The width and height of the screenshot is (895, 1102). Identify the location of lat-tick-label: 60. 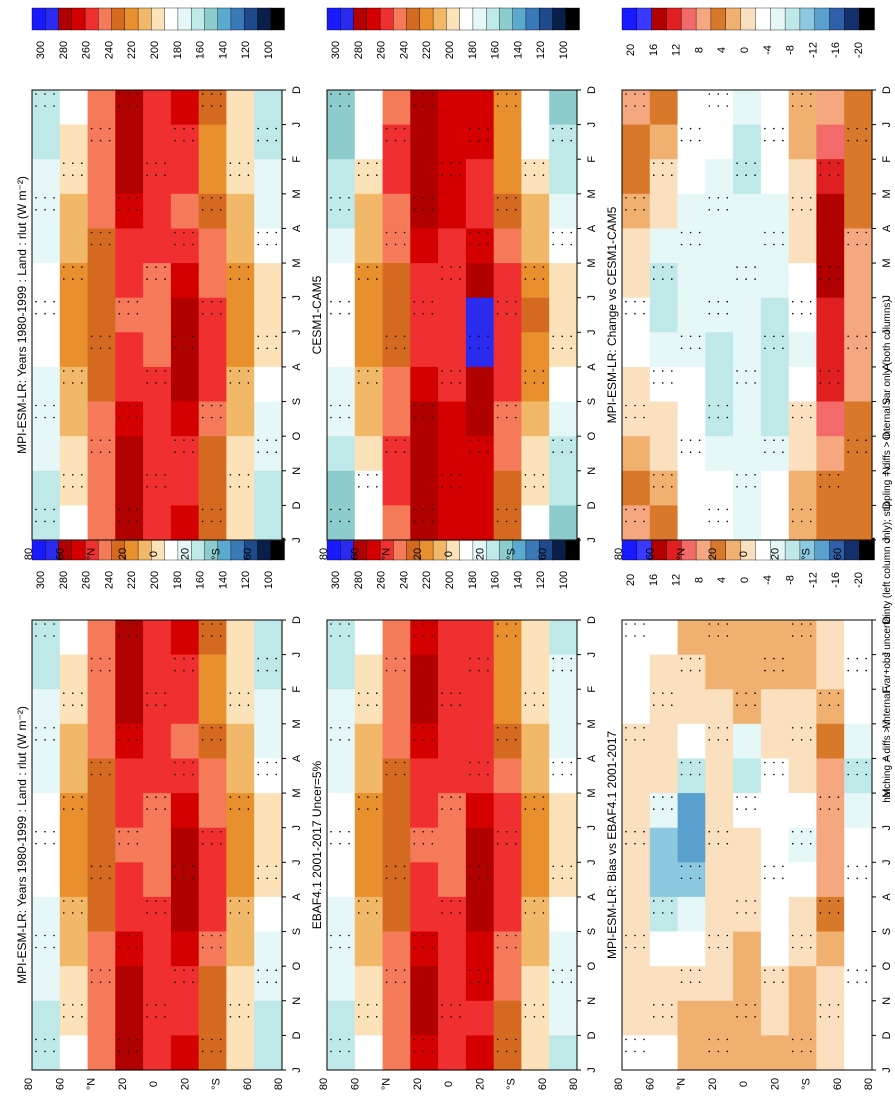
(650, 1084).